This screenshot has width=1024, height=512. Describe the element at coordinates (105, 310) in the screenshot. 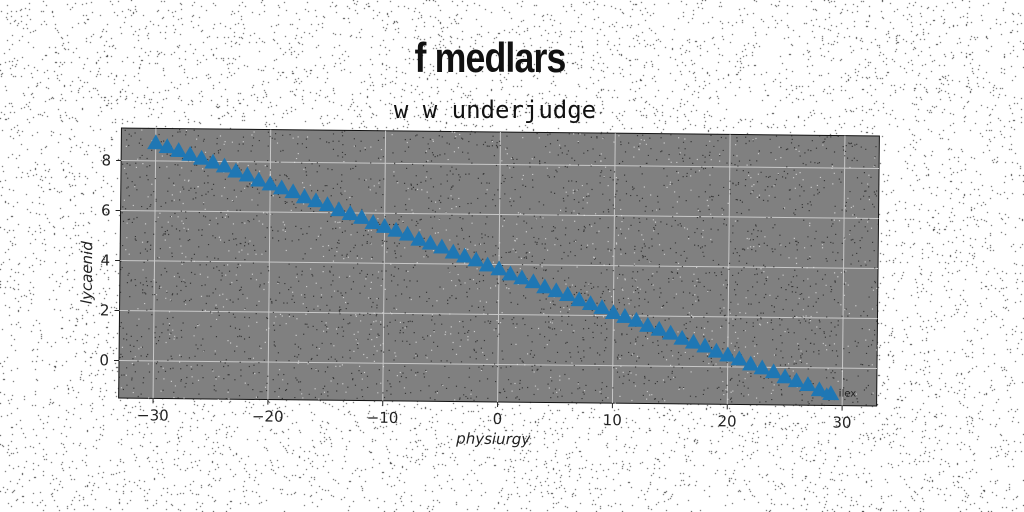

I see `y-tick-label: 2` at that location.